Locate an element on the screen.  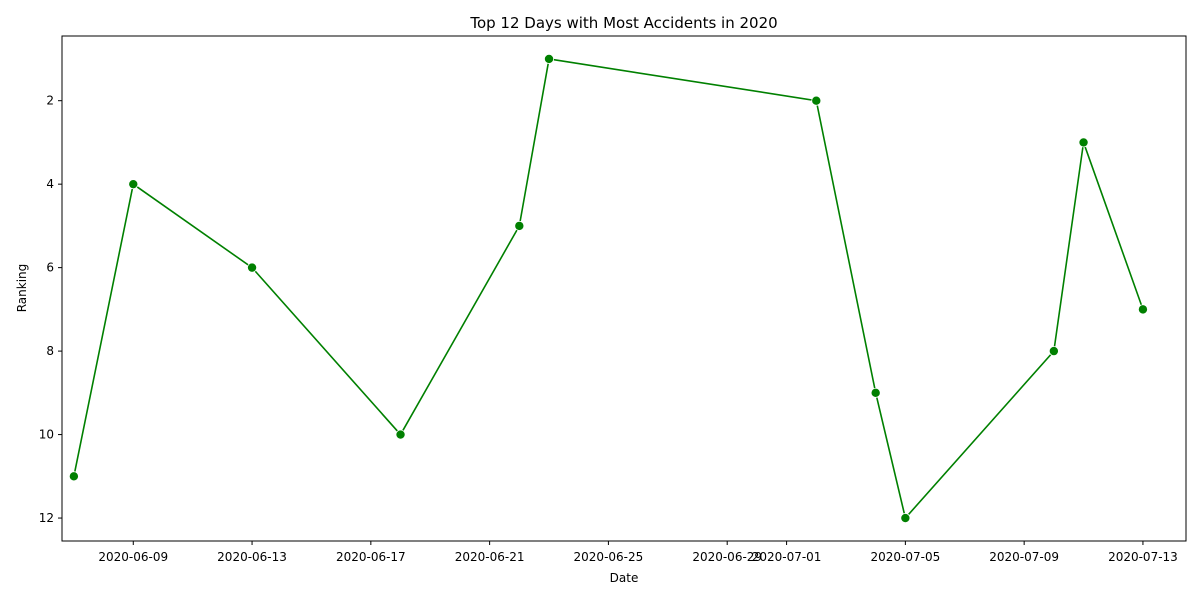
x-tick-label: 2020-06-13 is located at coordinates (252, 557).